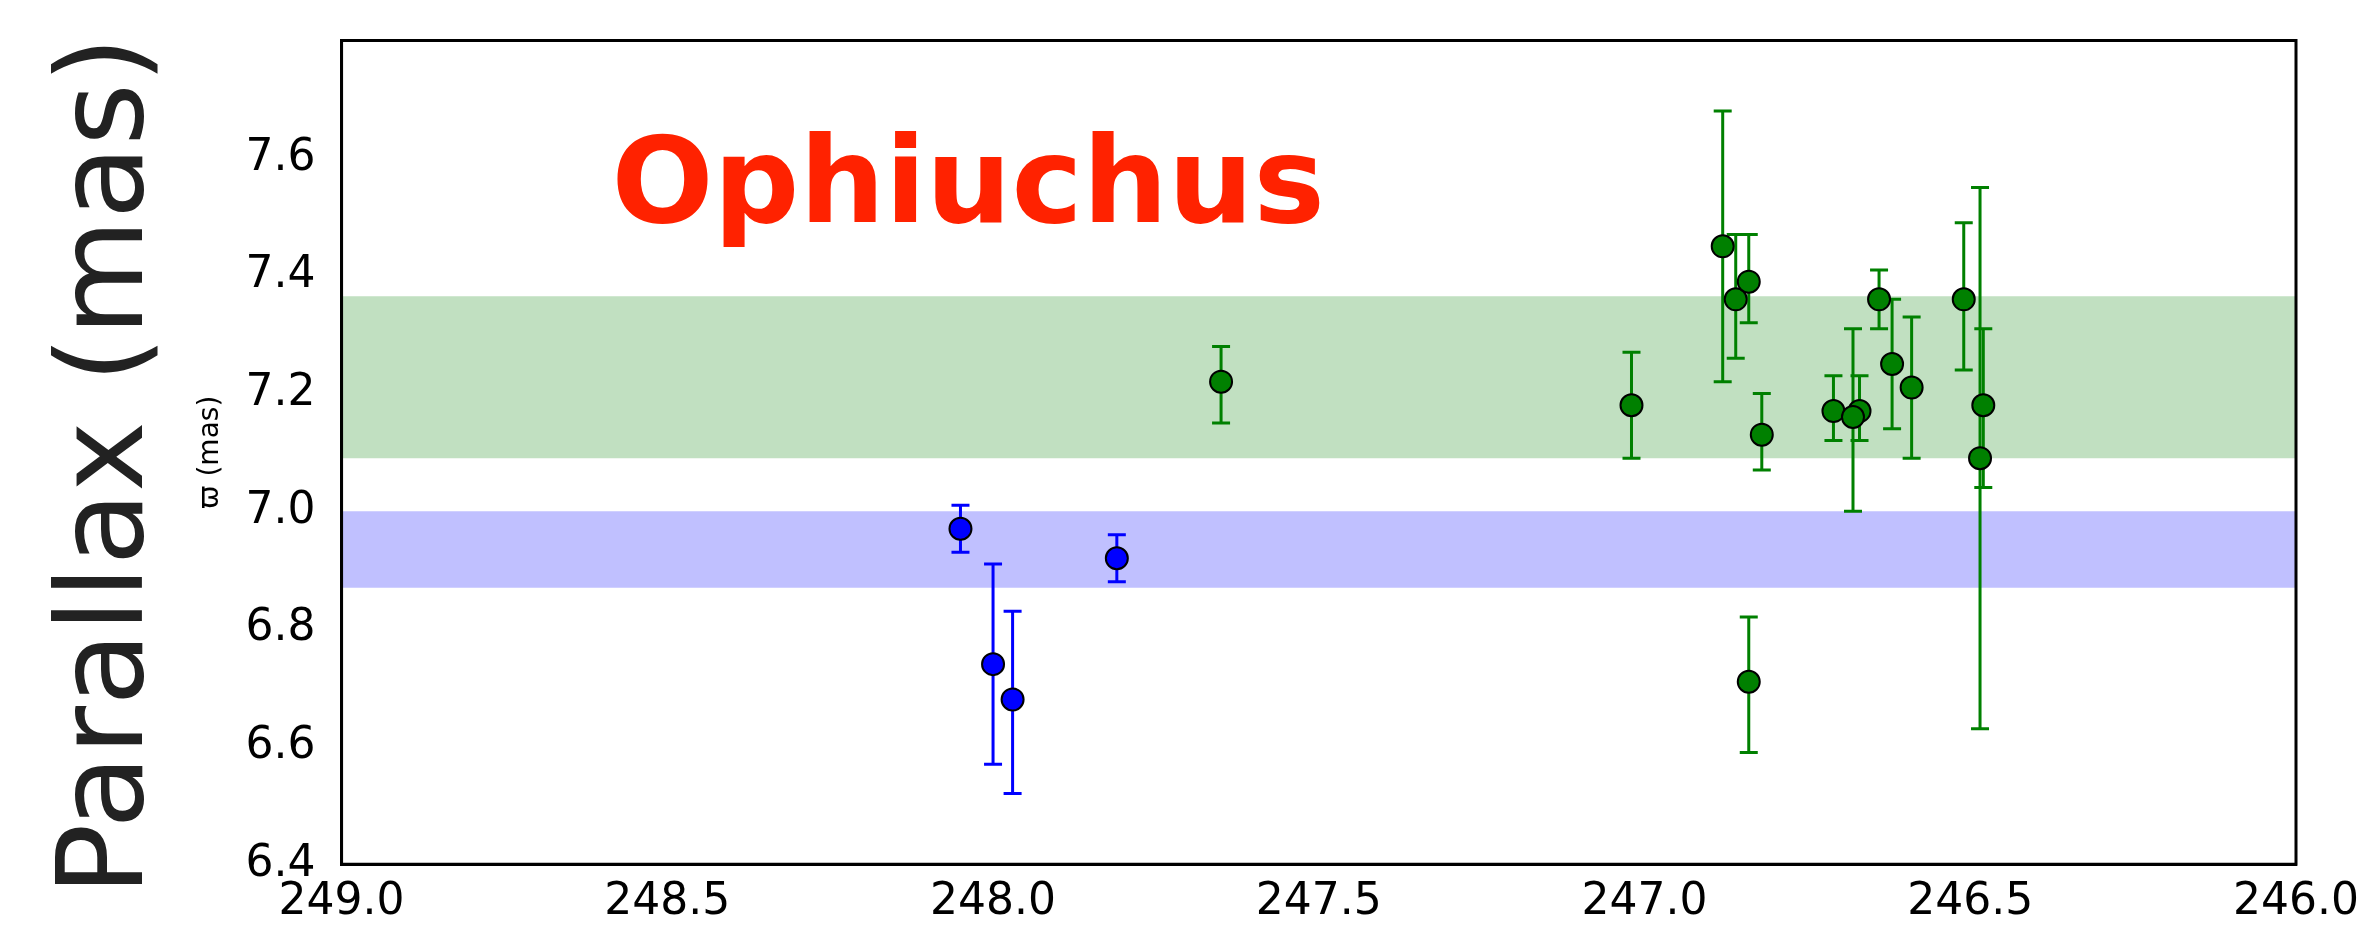 Image resolution: width=2366 pixels, height=933 pixels. Describe the element at coordinates (280, 389) in the screenshot. I see `y-tick-label: 7.2` at that location.